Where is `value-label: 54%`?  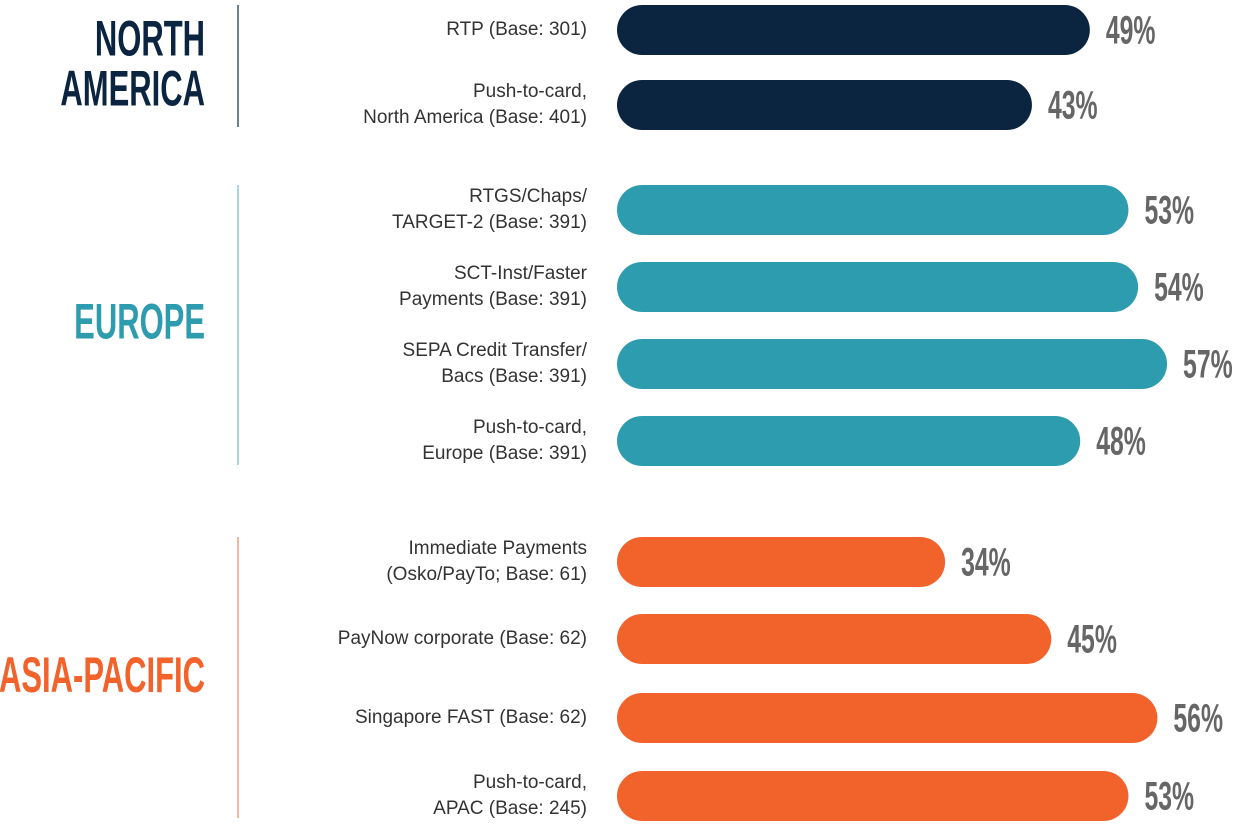 value-label: 54% is located at coordinates (1179, 288).